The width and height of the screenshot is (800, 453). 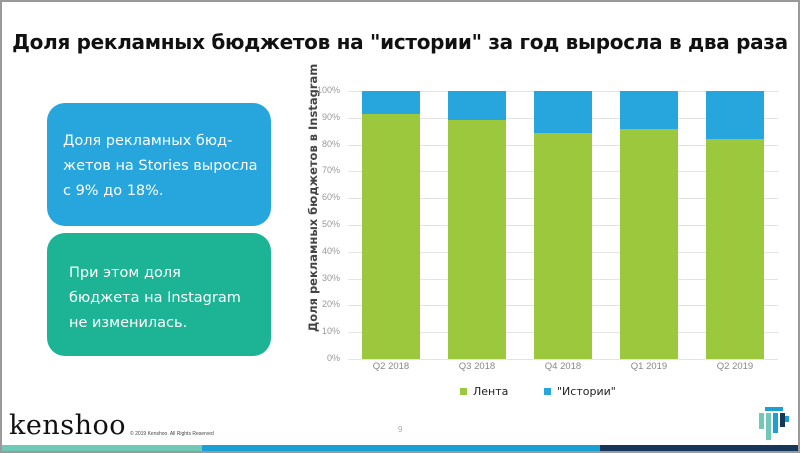 I want to click on y-tick-label: 60%, so click(x=330, y=197).